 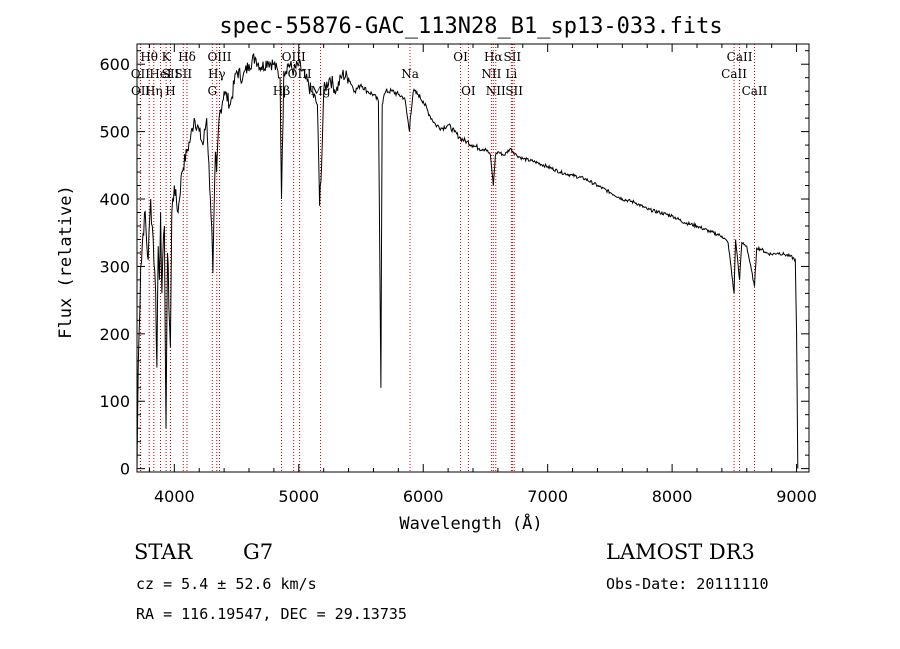 What do you see at coordinates (114, 401) in the screenshot?
I see `y-tick-label: 100` at bounding box center [114, 401].